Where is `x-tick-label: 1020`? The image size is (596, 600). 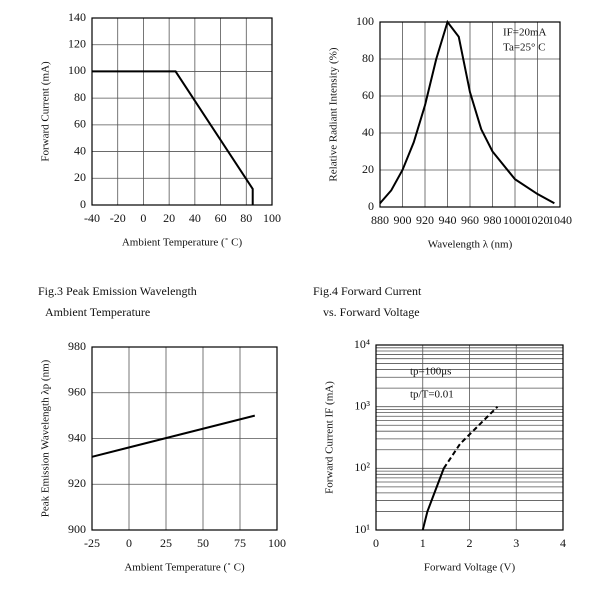 x-tick-label: 1020 is located at coordinates (538, 220).